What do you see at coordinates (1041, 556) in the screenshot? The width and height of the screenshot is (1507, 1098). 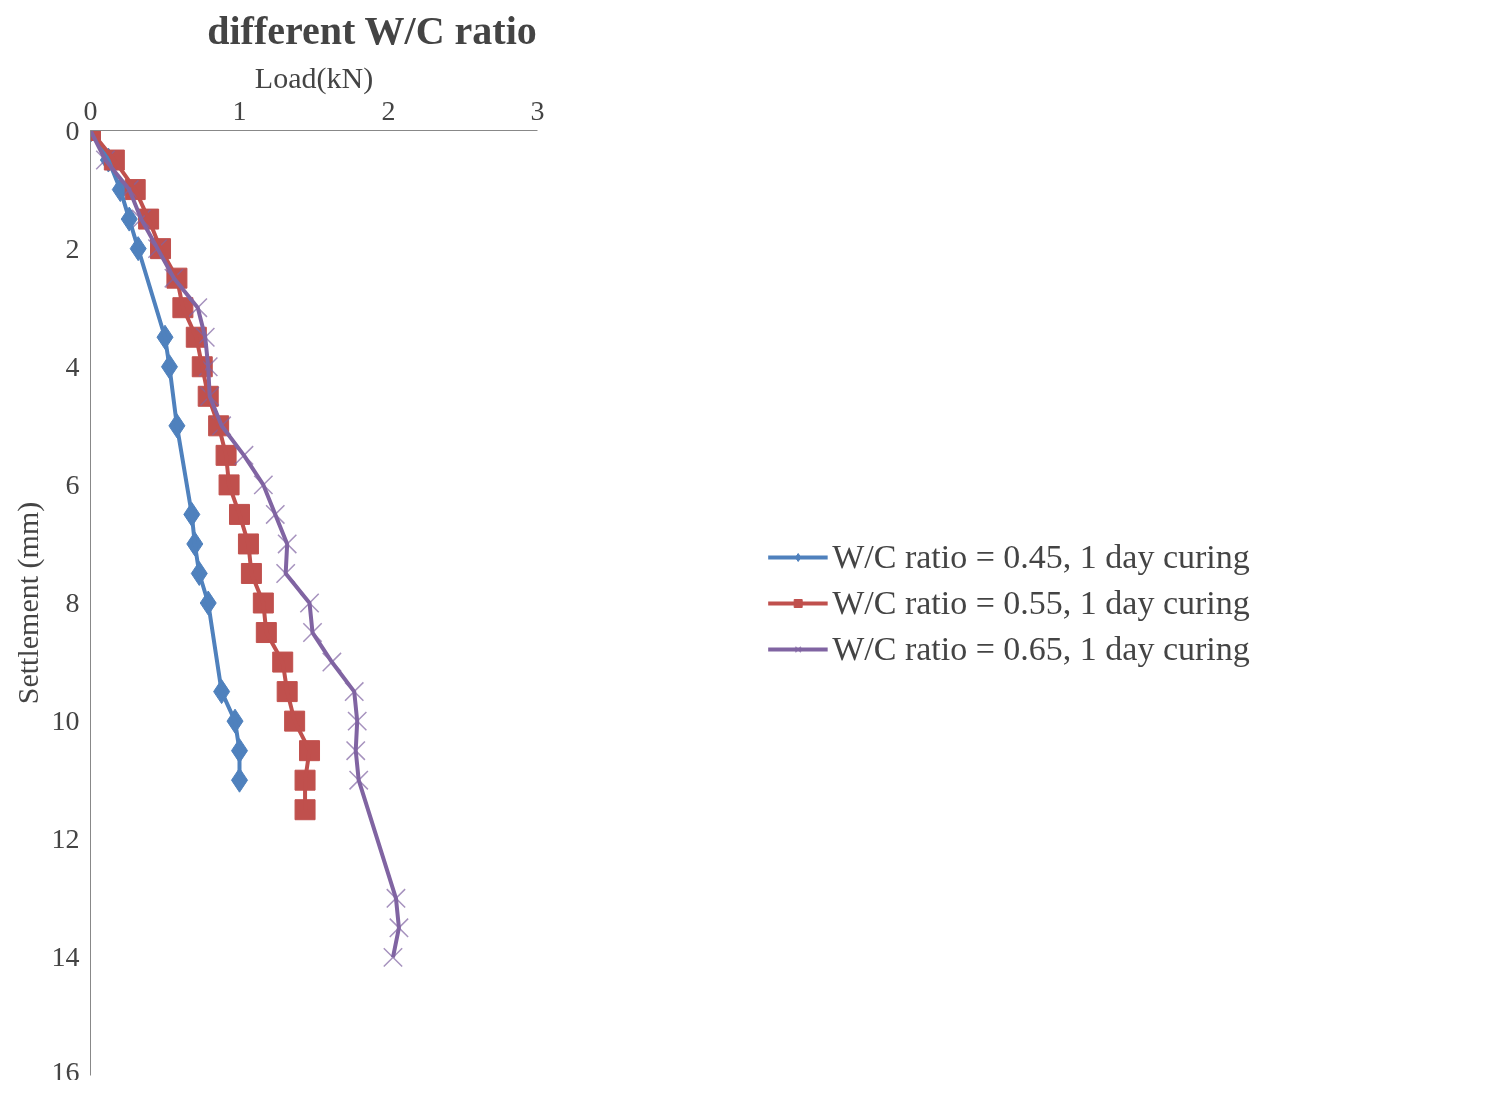 I see `legend-label: W/C ratio = 0.45, 1 day curing` at bounding box center [1041, 556].